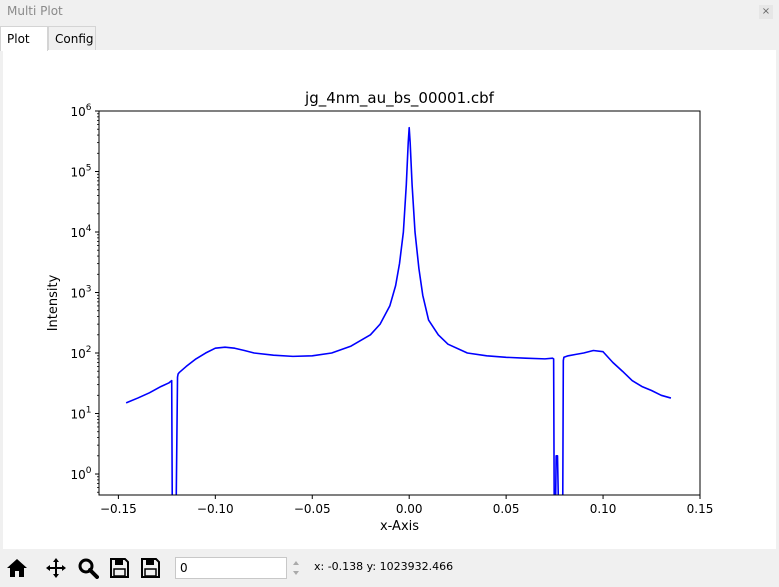  I want to click on y-tick-exponent: 4, so click(89, 229).